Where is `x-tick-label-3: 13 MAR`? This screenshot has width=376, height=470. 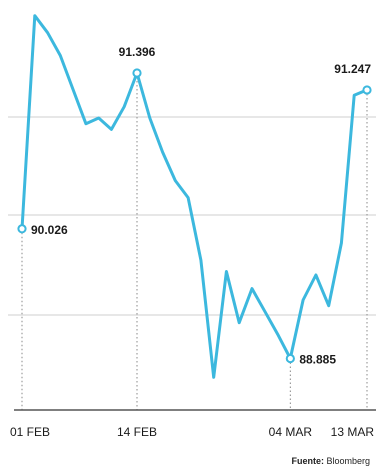
x-tick-label-3: 13 MAR is located at coordinates (353, 432).